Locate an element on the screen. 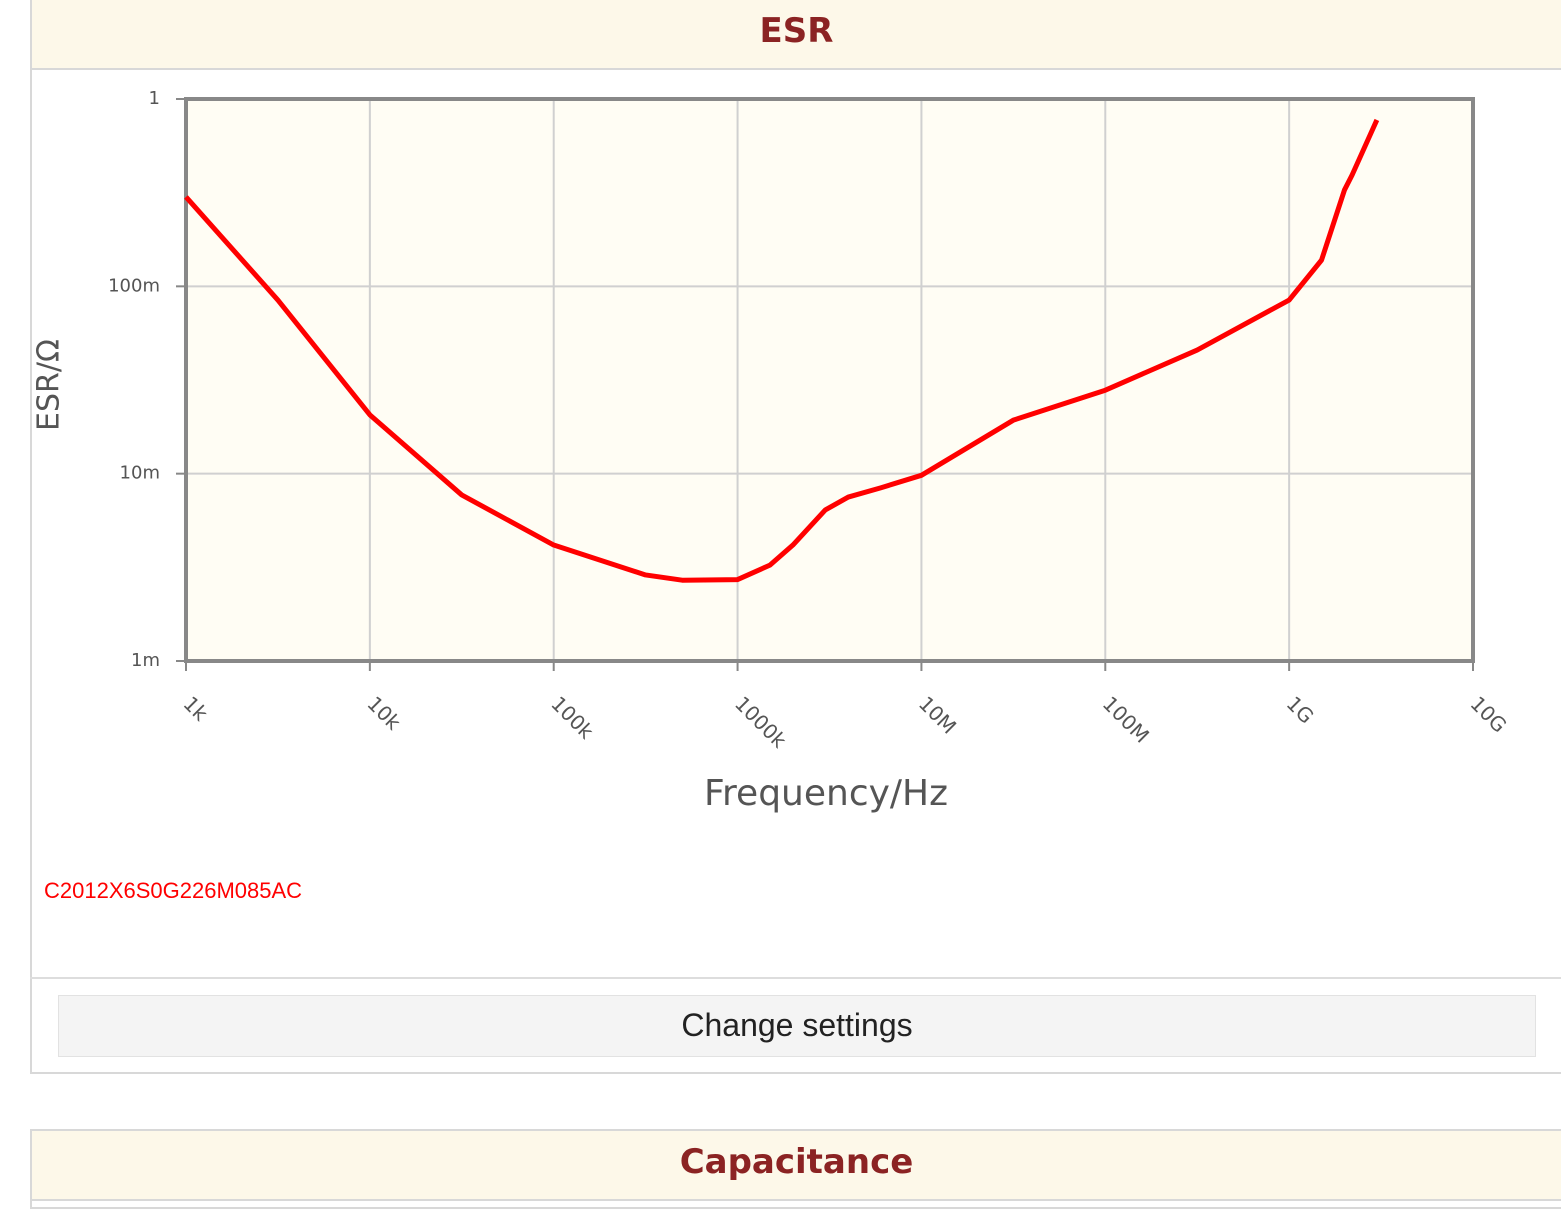 Image resolution: width=1561 pixels, height=1209 pixels. x-tick-label: 1000k is located at coordinates (760, 721).